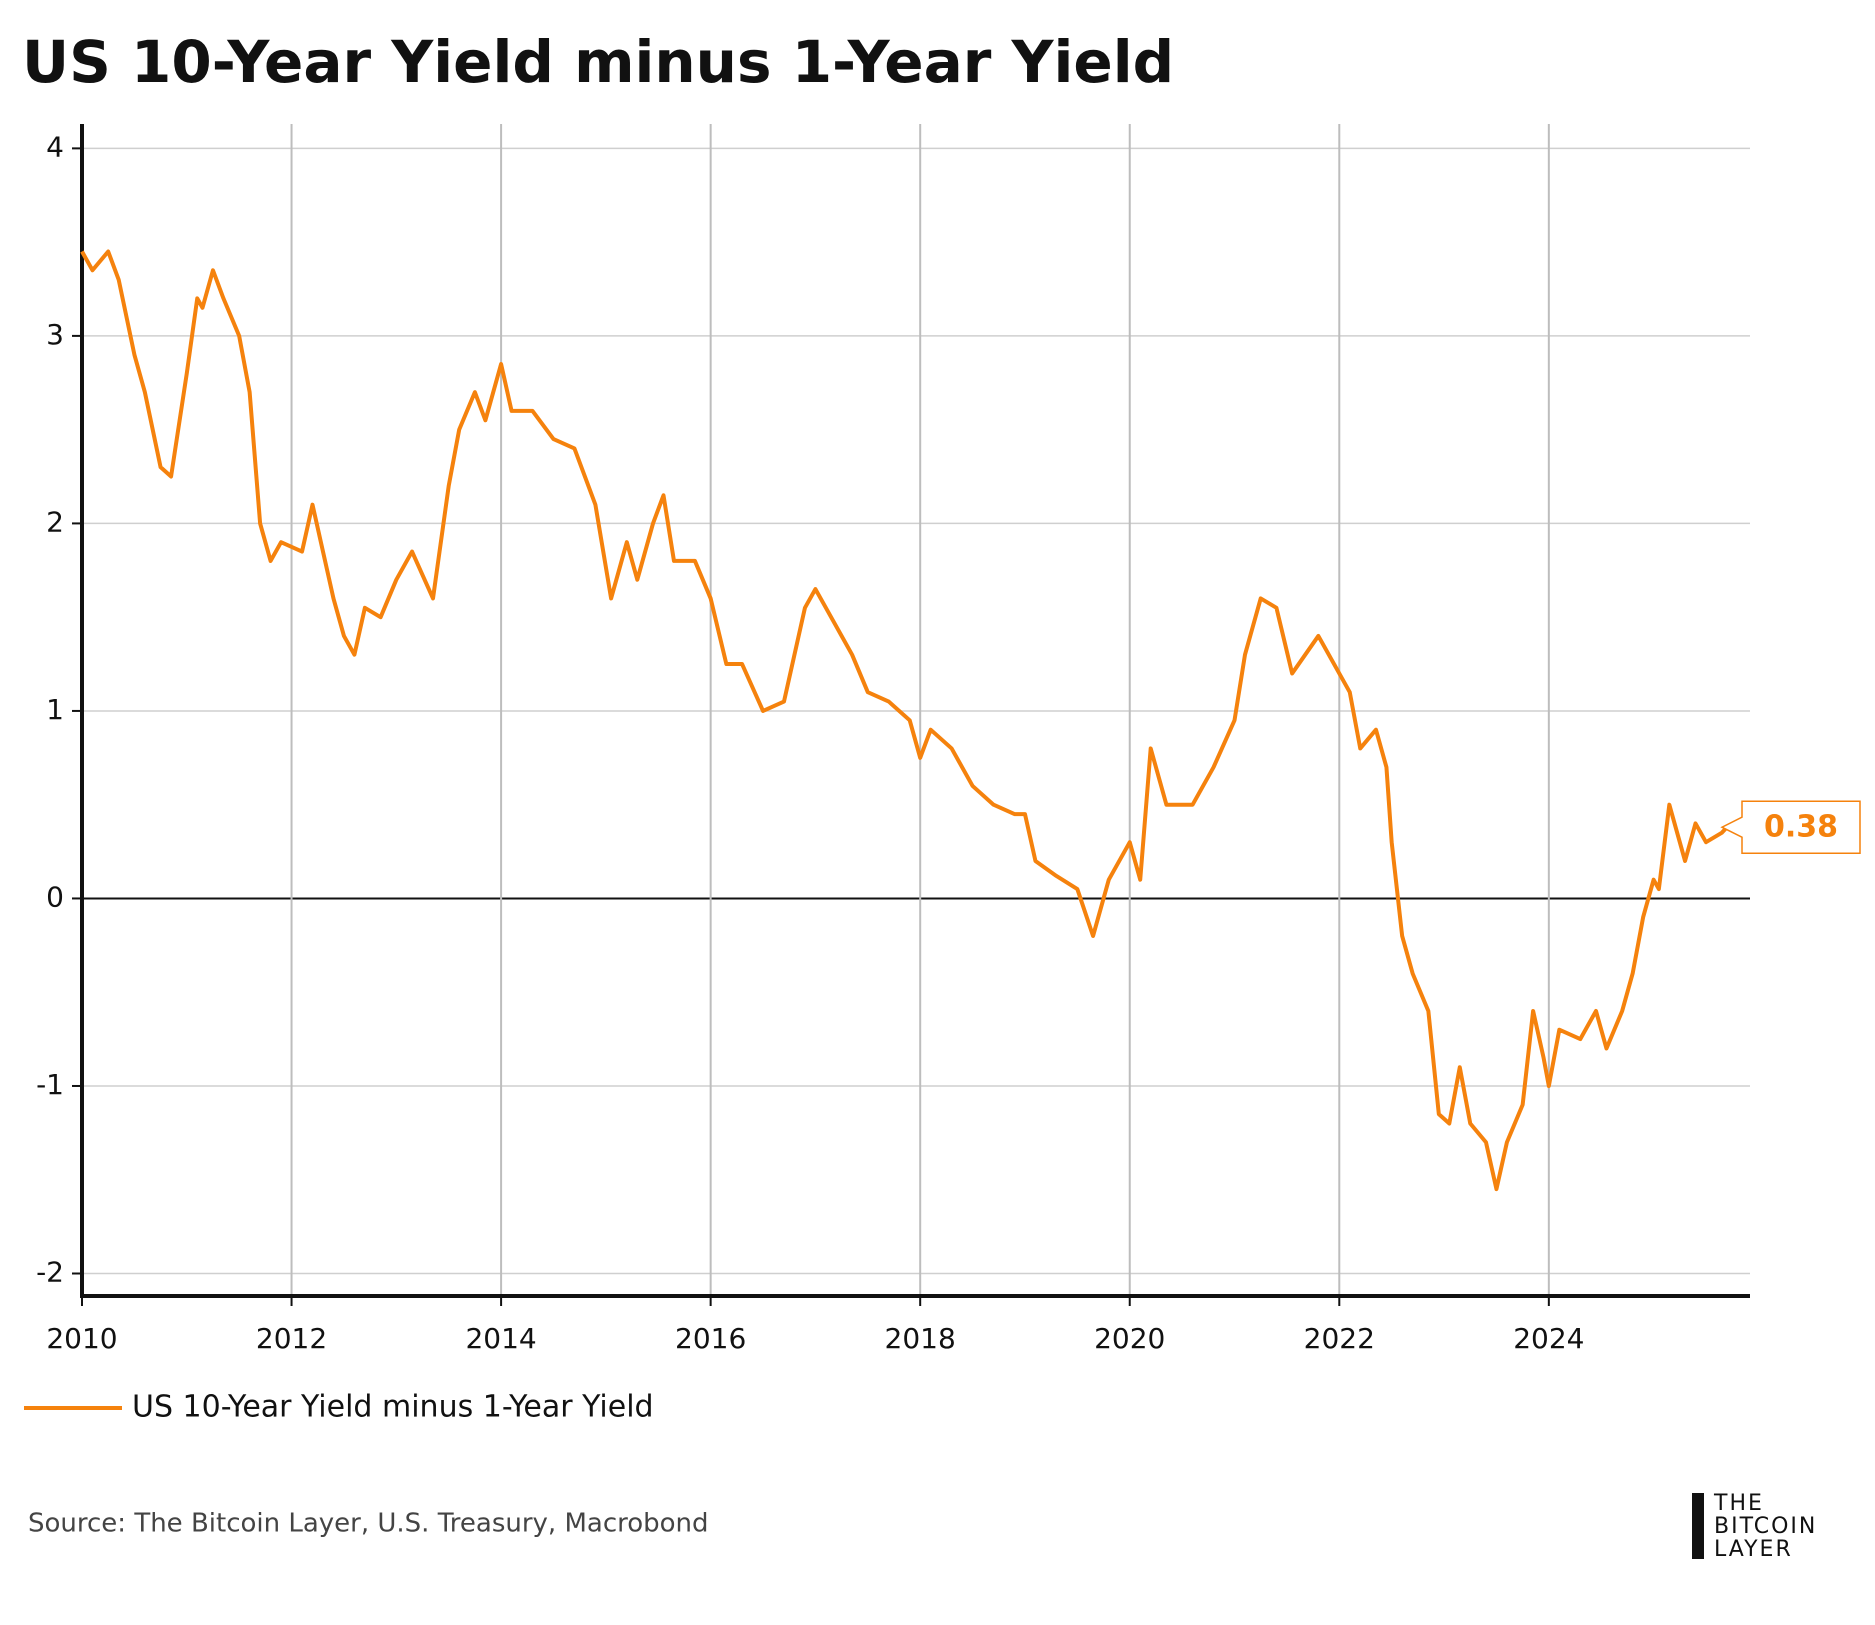  Describe the element at coordinates (598, 62) in the screenshot. I see `chart-title: US 10-Year Yield minus 1-Year Yield` at that location.